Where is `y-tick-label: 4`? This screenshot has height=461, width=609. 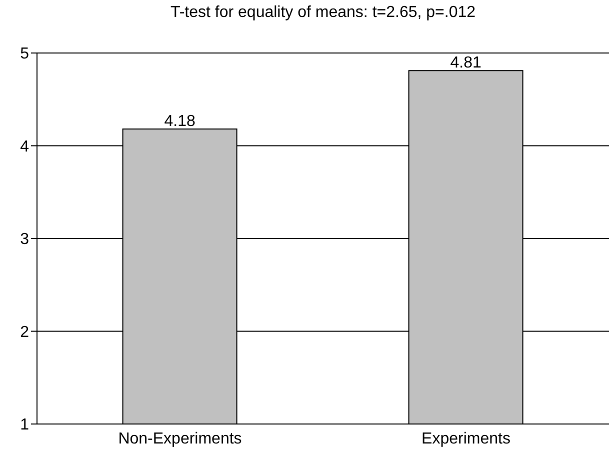 y-tick-label: 4 is located at coordinates (25, 147).